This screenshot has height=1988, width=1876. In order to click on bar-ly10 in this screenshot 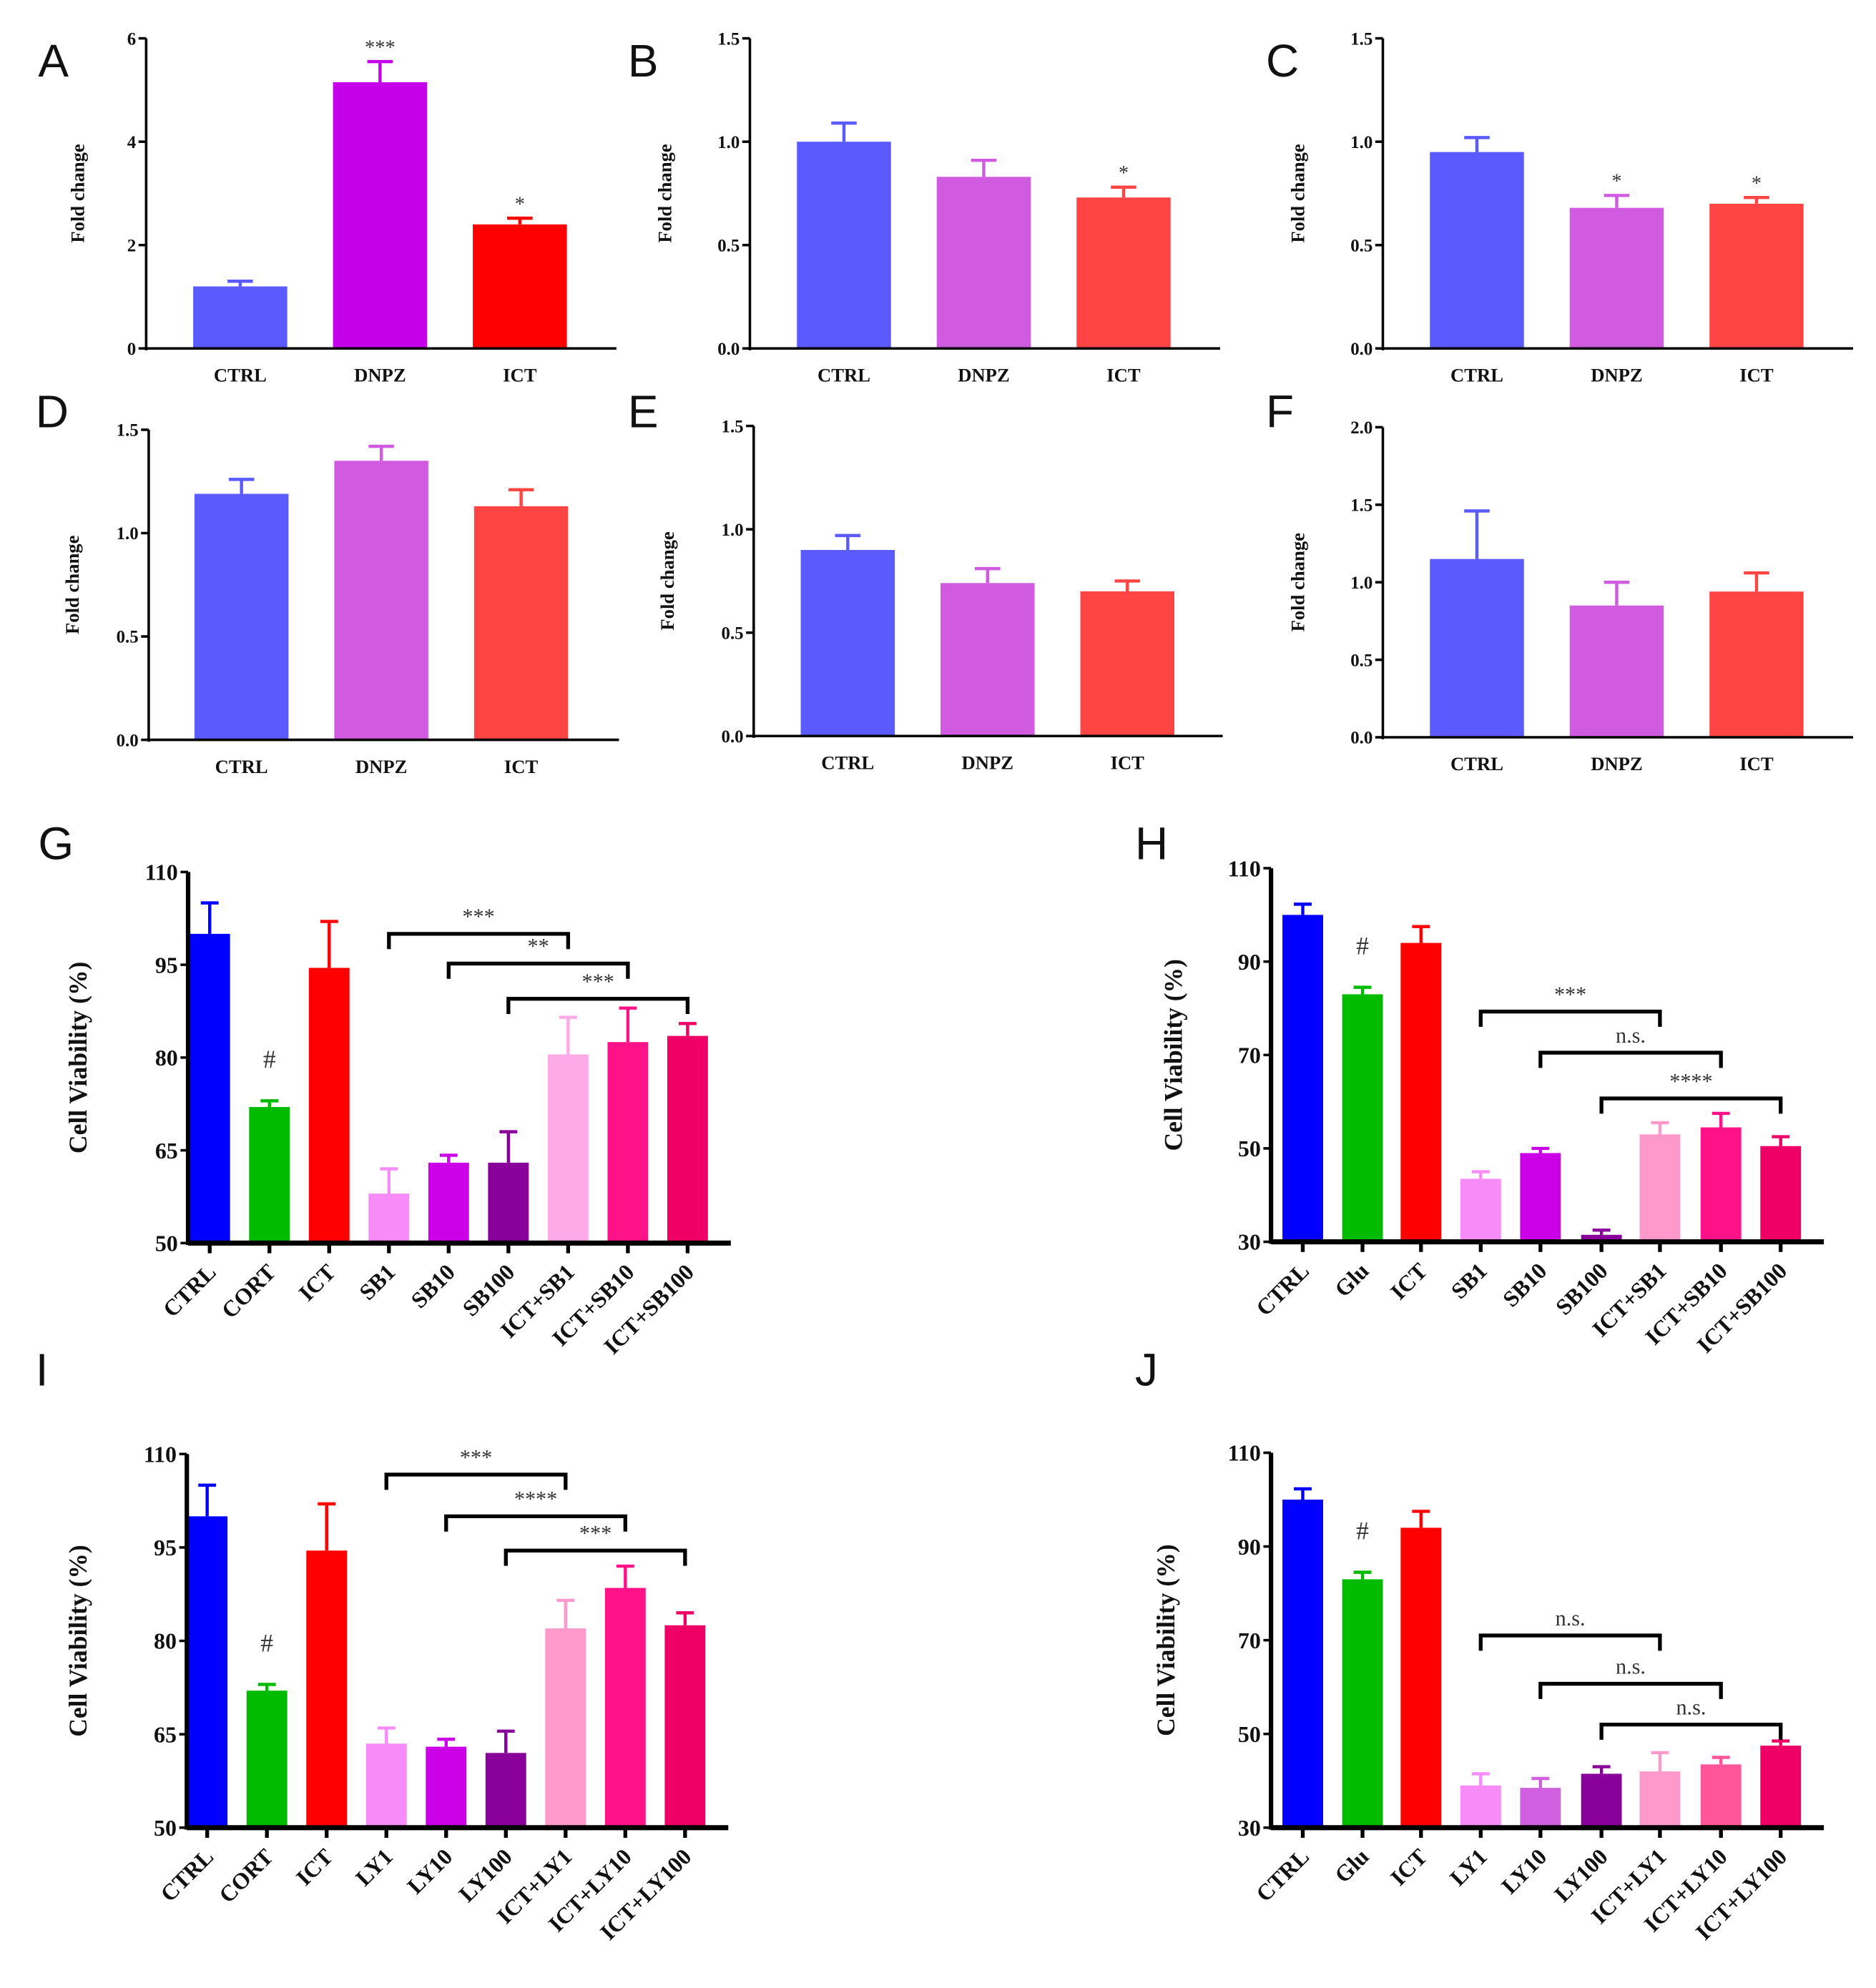, I will do `click(1540, 1808)`.